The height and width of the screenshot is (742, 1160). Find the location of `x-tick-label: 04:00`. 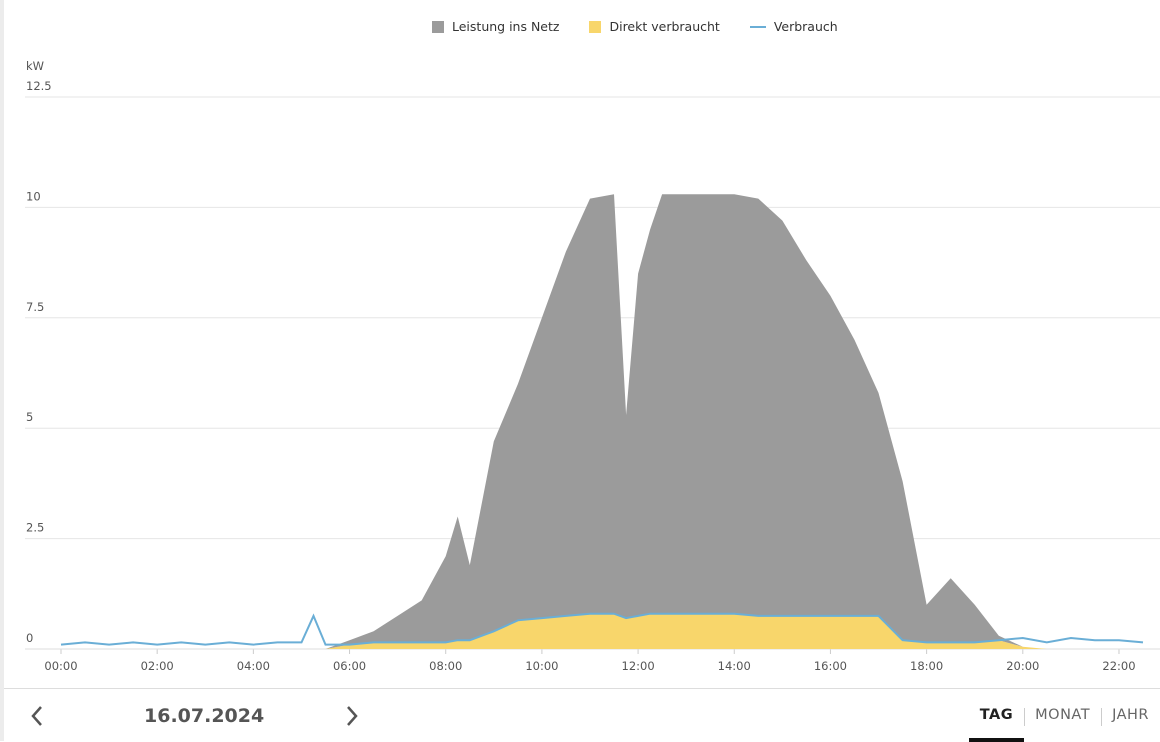

x-tick-label: 04:00 is located at coordinates (253, 666).